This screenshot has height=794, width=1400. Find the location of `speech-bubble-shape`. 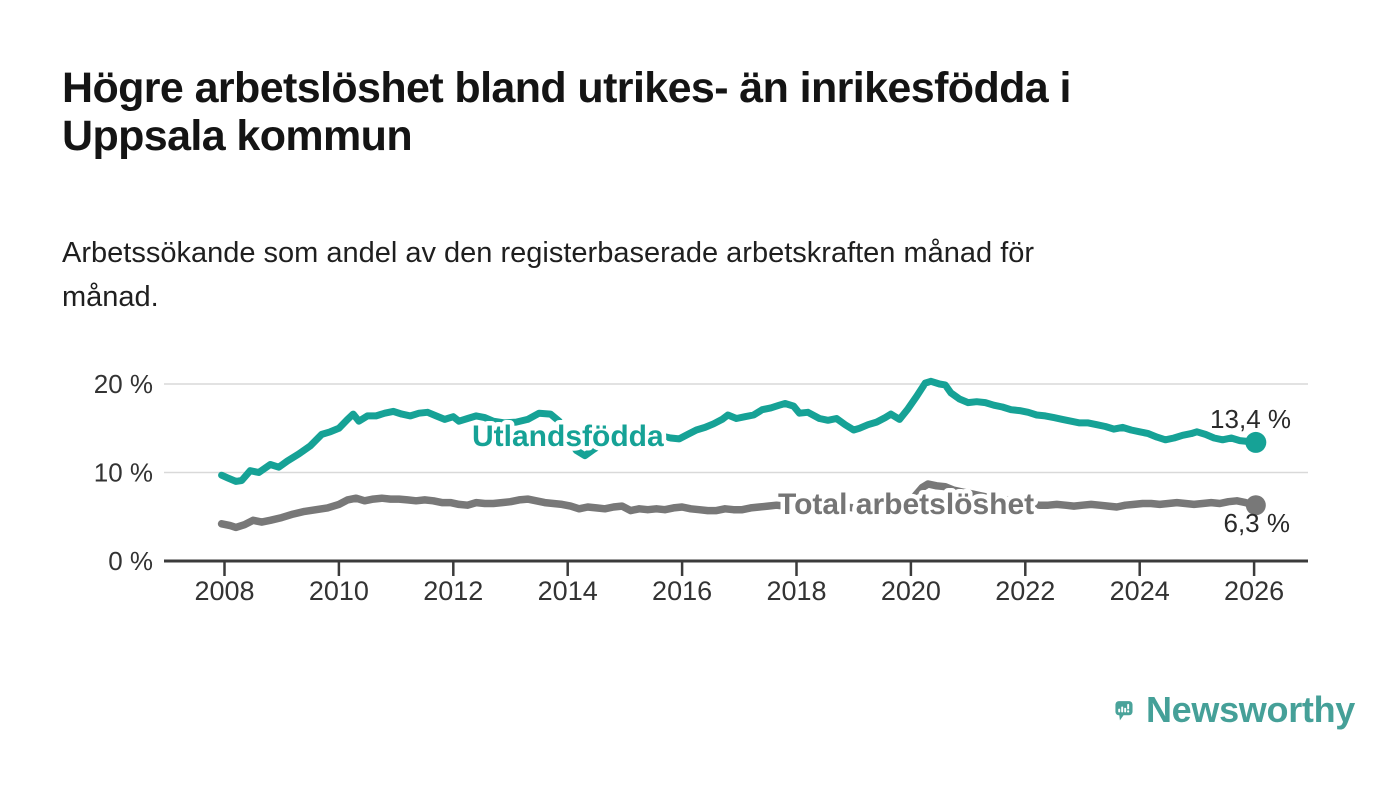

speech-bubble-shape is located at coordinates (1124, 711).